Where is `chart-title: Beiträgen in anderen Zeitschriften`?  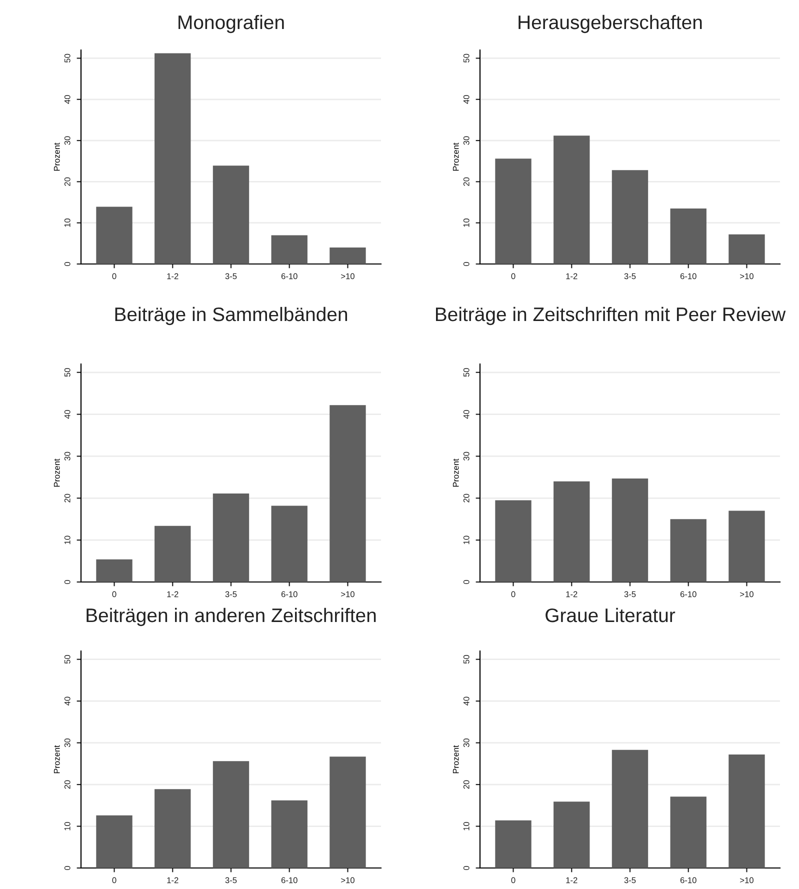 chart-title: Beiträgen in anderen Zeitschriften is located at coordinates (231, 617).